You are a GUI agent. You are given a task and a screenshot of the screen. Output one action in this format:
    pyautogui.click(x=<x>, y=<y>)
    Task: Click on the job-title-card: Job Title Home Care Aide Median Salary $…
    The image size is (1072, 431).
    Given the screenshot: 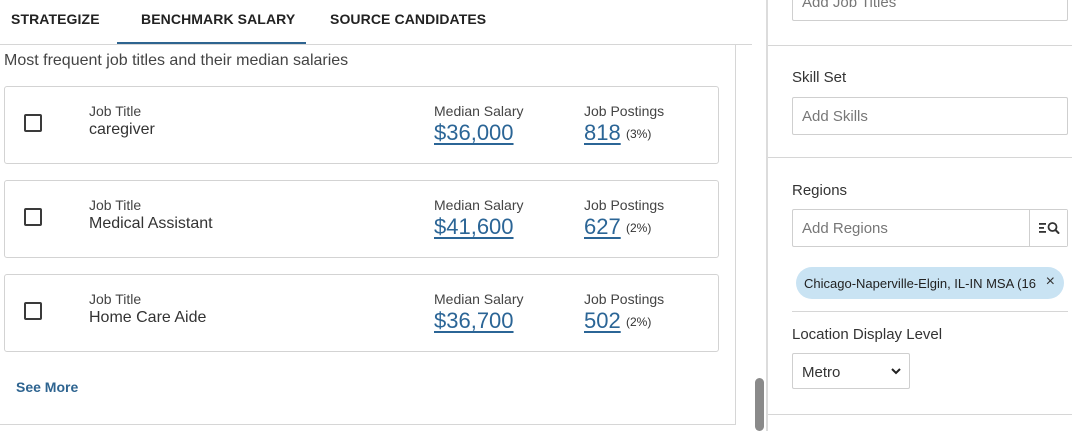 What is the action you would take?
    pyautogui.click(x=361, y=313)
    